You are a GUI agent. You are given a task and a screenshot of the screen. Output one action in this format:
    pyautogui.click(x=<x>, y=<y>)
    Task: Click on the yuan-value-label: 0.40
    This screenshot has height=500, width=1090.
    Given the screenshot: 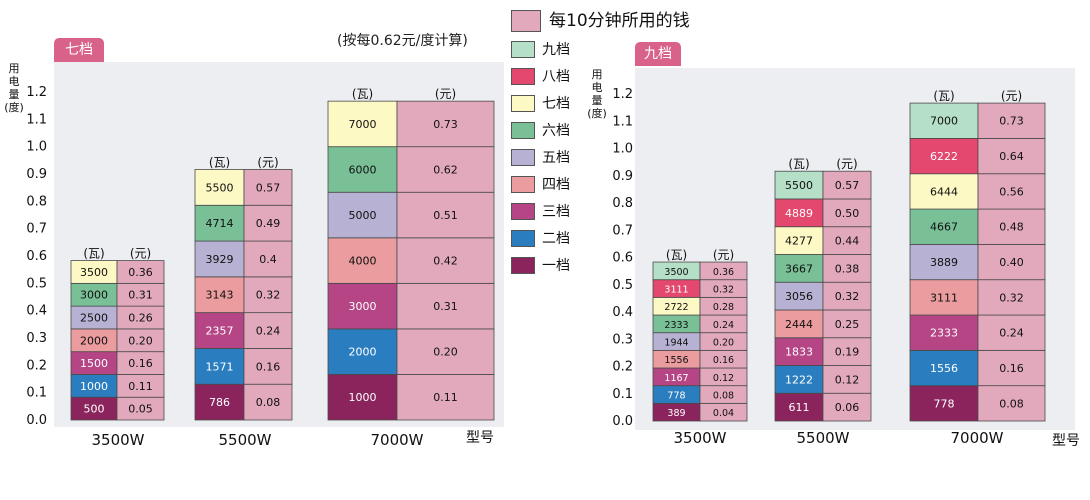 What is the action you would take?
    pyautogui.click(x=1011, y=262)
    